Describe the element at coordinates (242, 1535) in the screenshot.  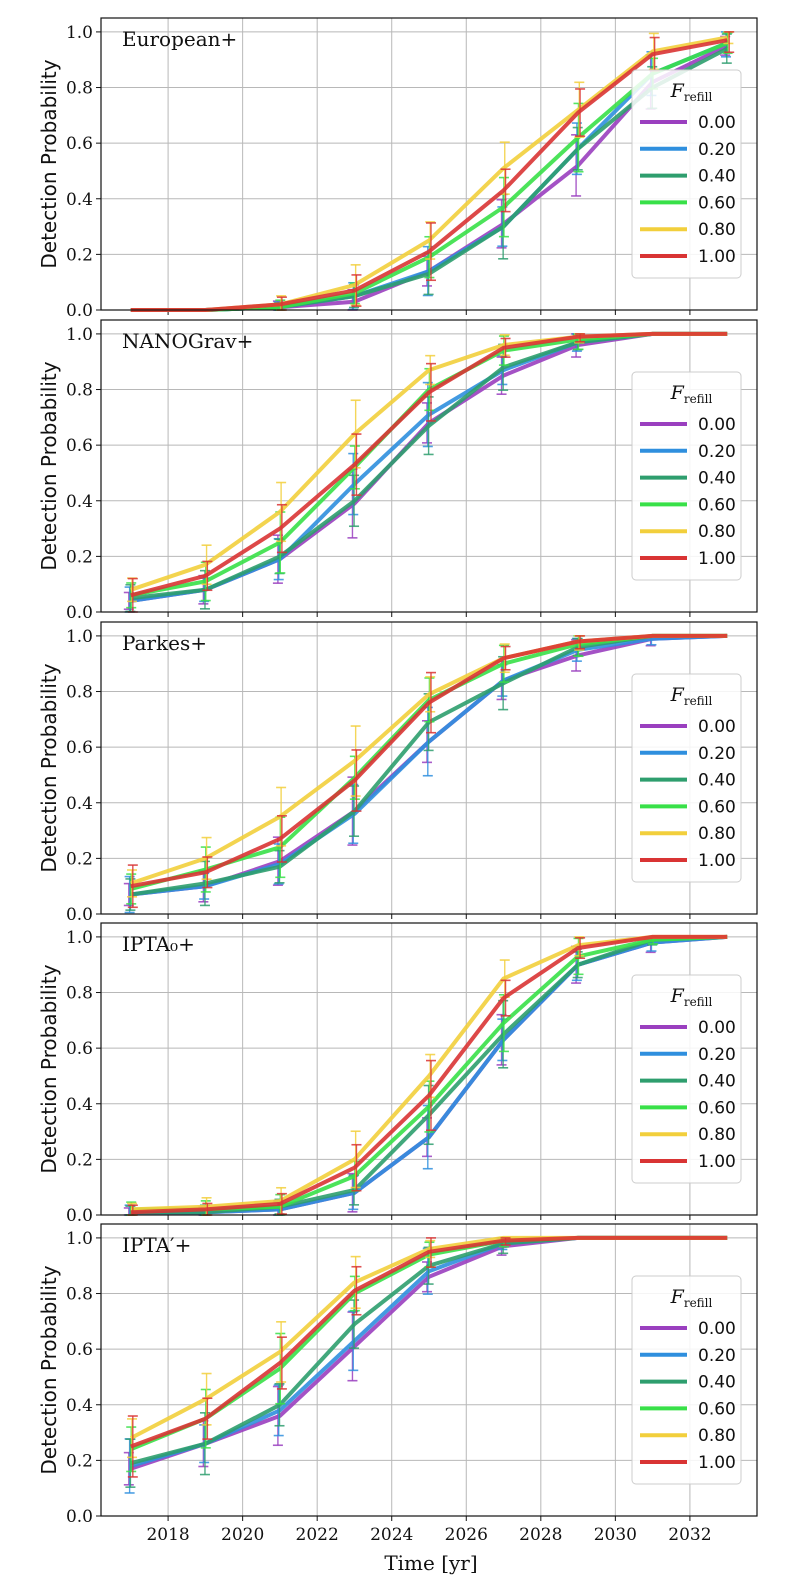
I see `x-tick-label: 2020` at that location.